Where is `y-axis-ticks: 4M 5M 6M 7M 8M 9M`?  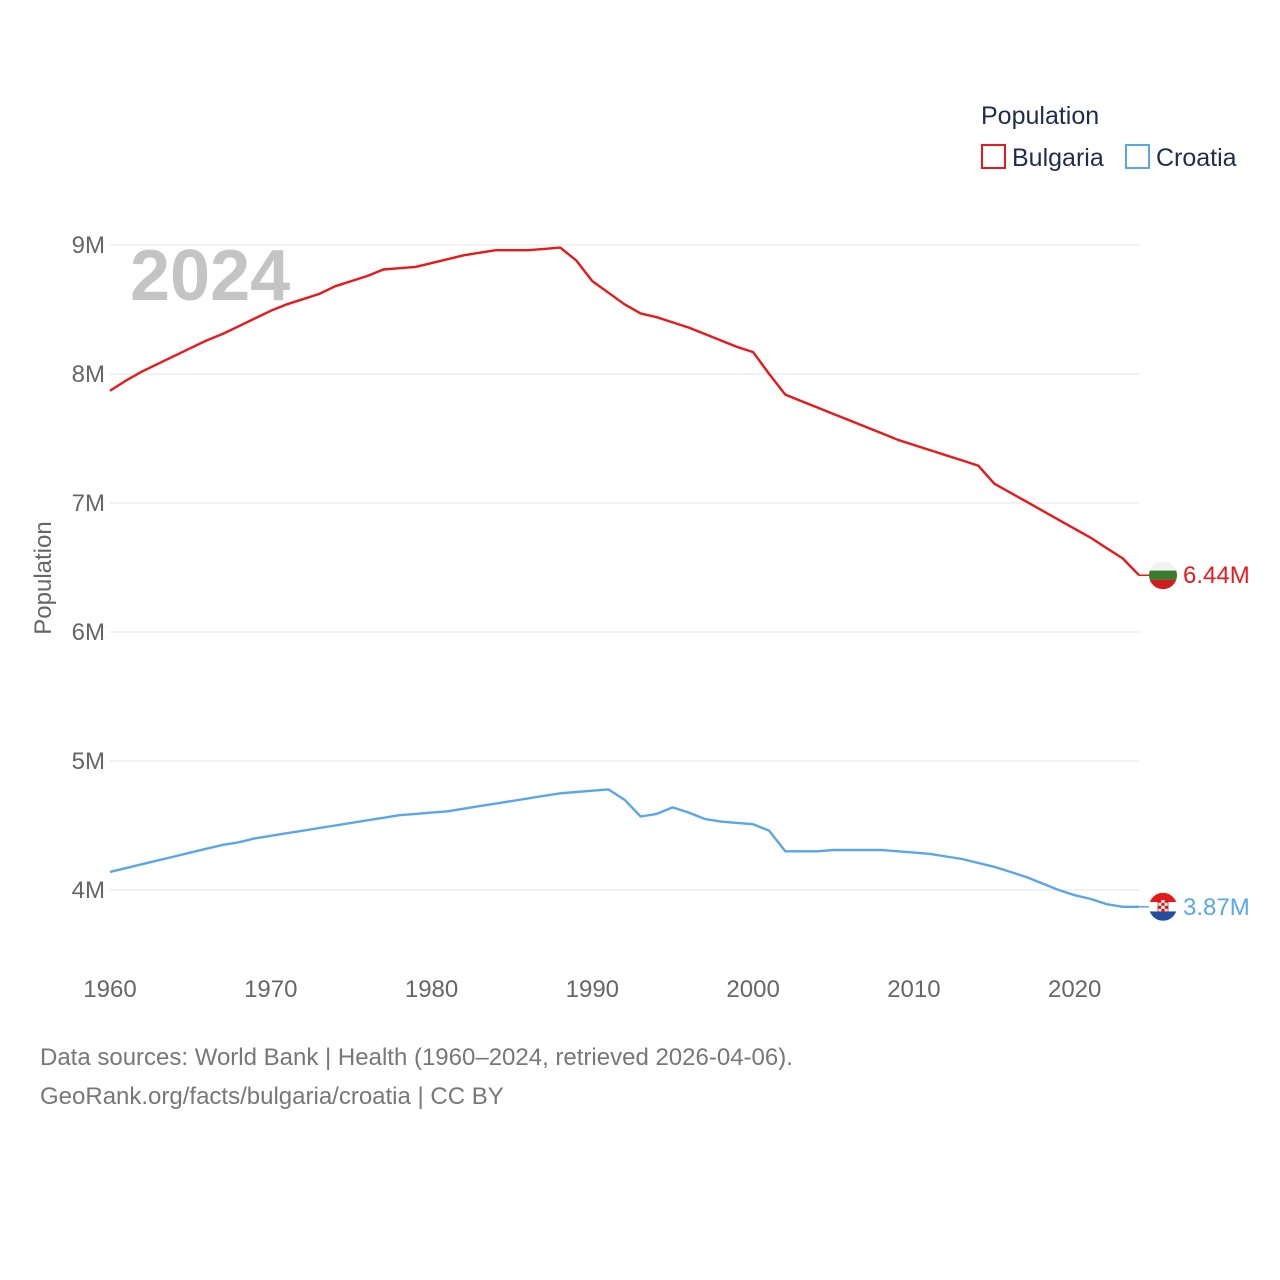 y-axis-ticks: 4M 5M 6M 7M 8M 9M is located at coordinates (88, 568).